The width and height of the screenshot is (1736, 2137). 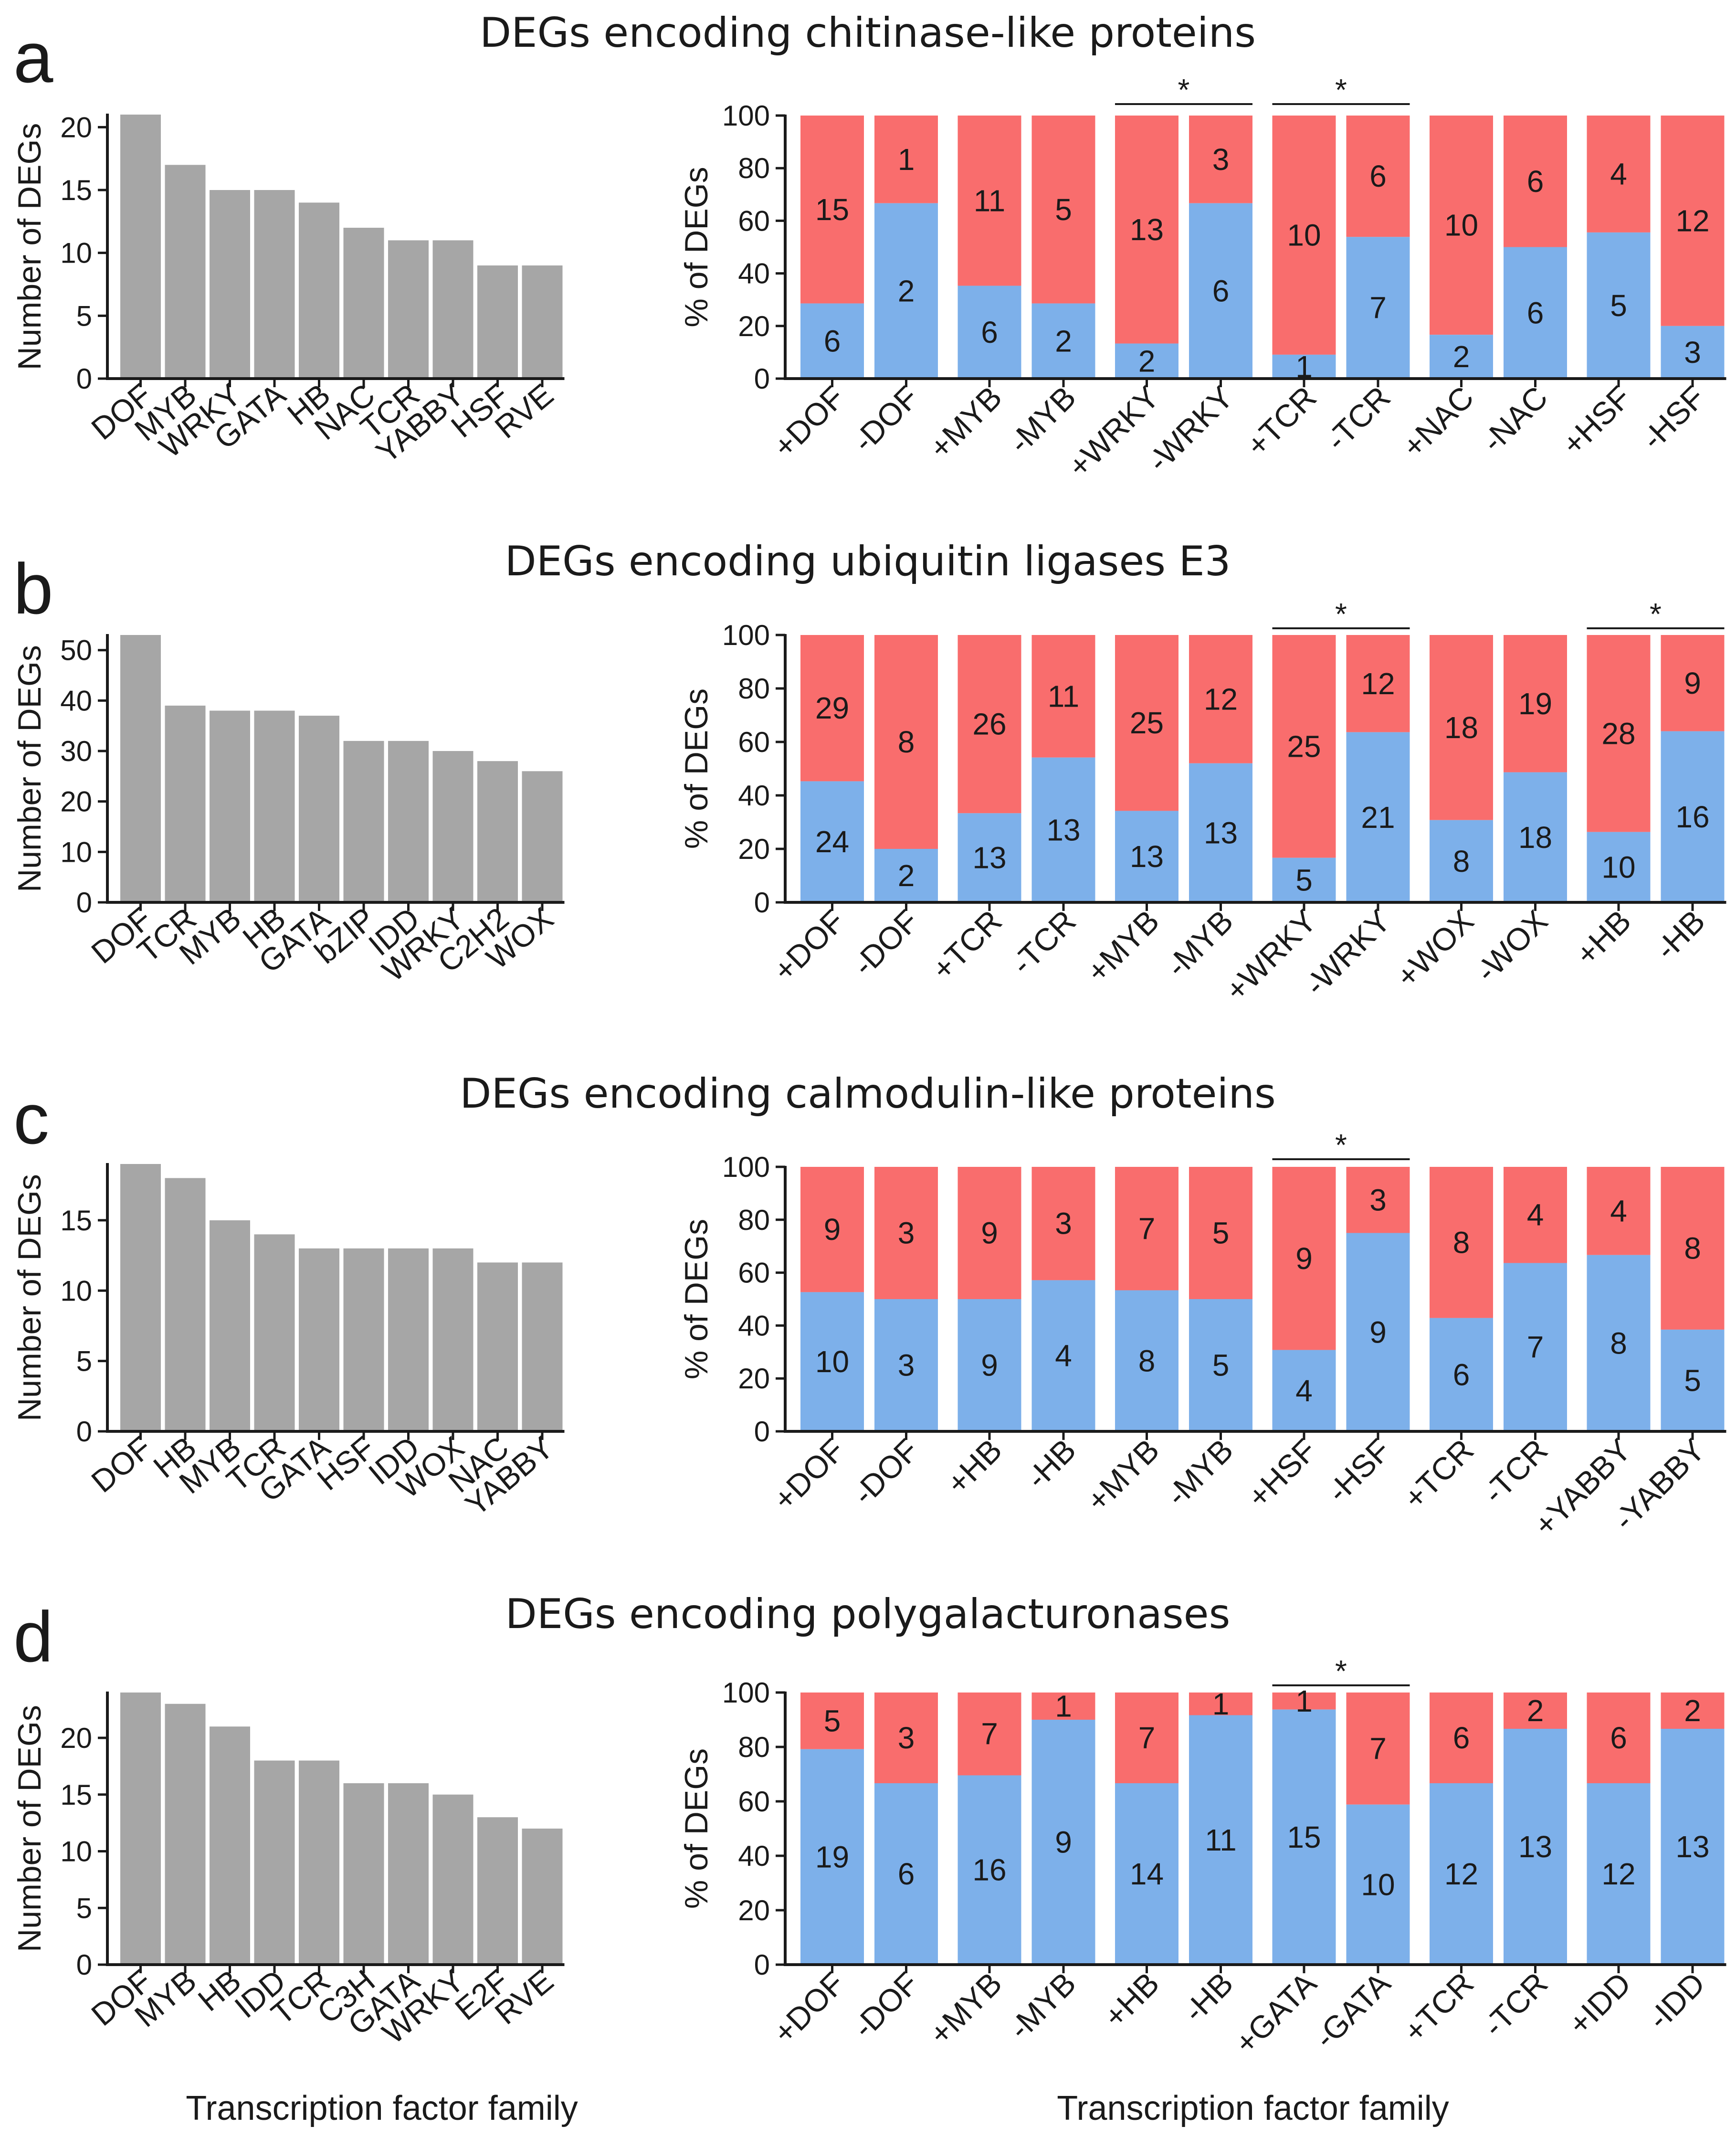 I want to click on percent-category-label: +WRKY, so click(x=1270, y=955).